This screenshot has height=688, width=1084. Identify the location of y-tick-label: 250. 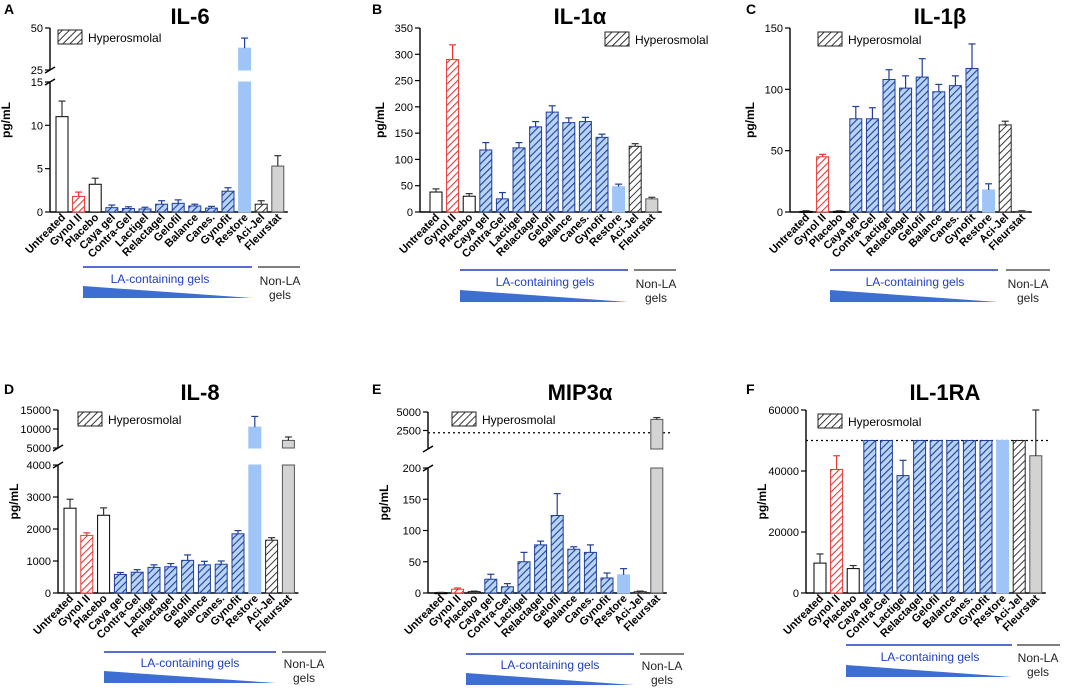
(404, 82).